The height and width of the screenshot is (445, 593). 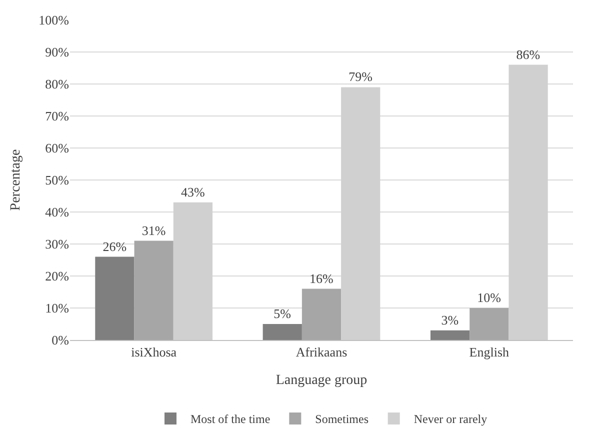 What do you see at coordinates (342, 419) in the screenshot?
I see `legend-label: Sometimes` at bounding box center [342, 419].